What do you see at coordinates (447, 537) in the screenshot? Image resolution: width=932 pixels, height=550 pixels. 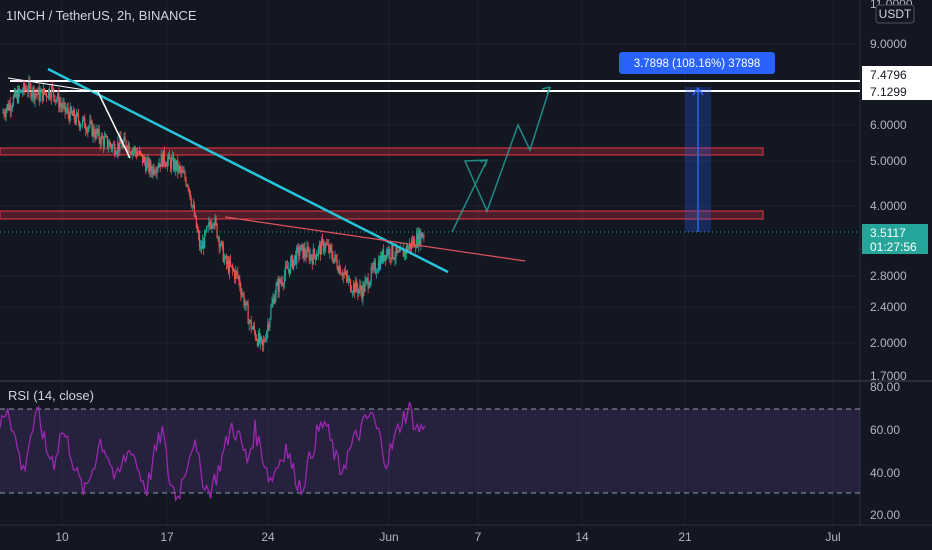 I see `time-axis: 10 17 24 Jun 7 14 21 Jul` at bounding box center [447, 537].